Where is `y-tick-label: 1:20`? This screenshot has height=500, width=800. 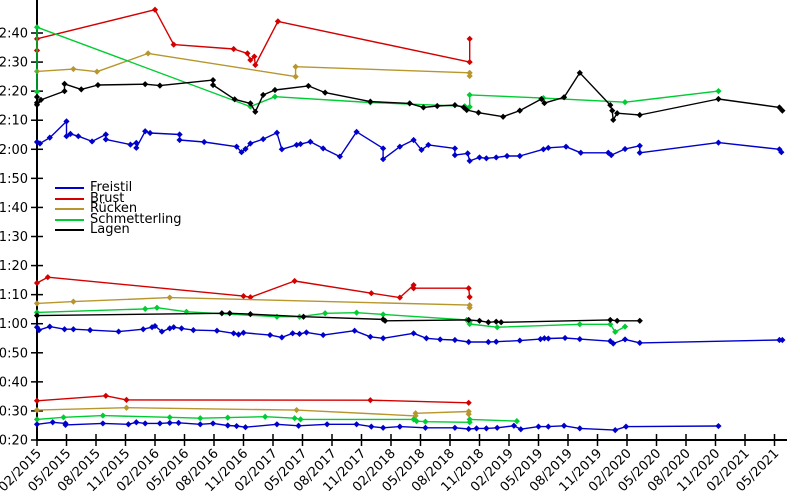 y-tick-label: 1:20 is located at coordinates (14, 266).